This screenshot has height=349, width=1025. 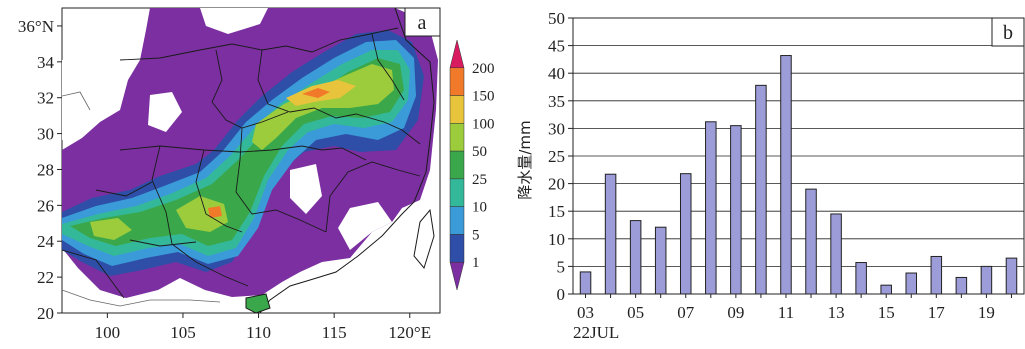 I want to click on panel-a-label-box, so click(x=422, y=22).